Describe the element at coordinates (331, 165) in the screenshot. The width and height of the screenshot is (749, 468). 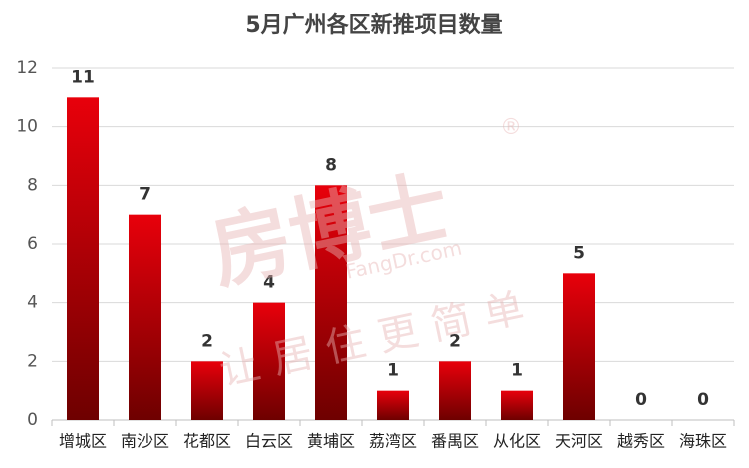
I see `value-label: 8` at that location.